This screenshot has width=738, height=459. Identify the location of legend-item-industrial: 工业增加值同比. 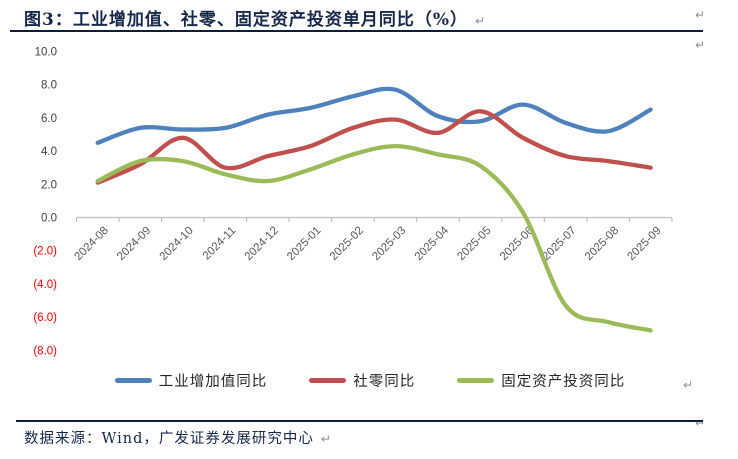
(191, 380).